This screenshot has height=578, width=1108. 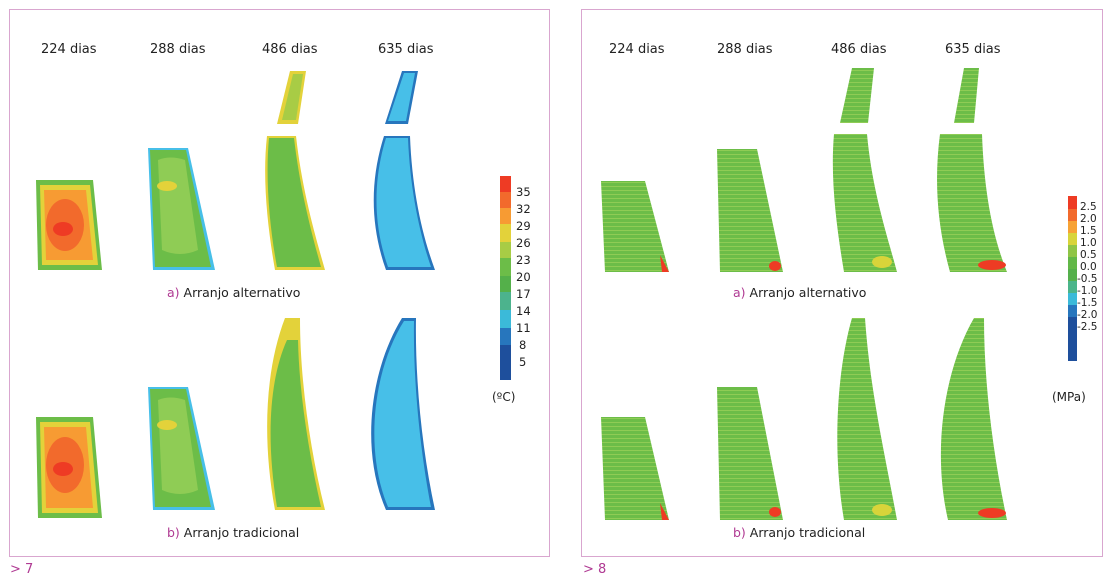 I want to click on scale-value: -2.5, so click(x=1087, y=327).